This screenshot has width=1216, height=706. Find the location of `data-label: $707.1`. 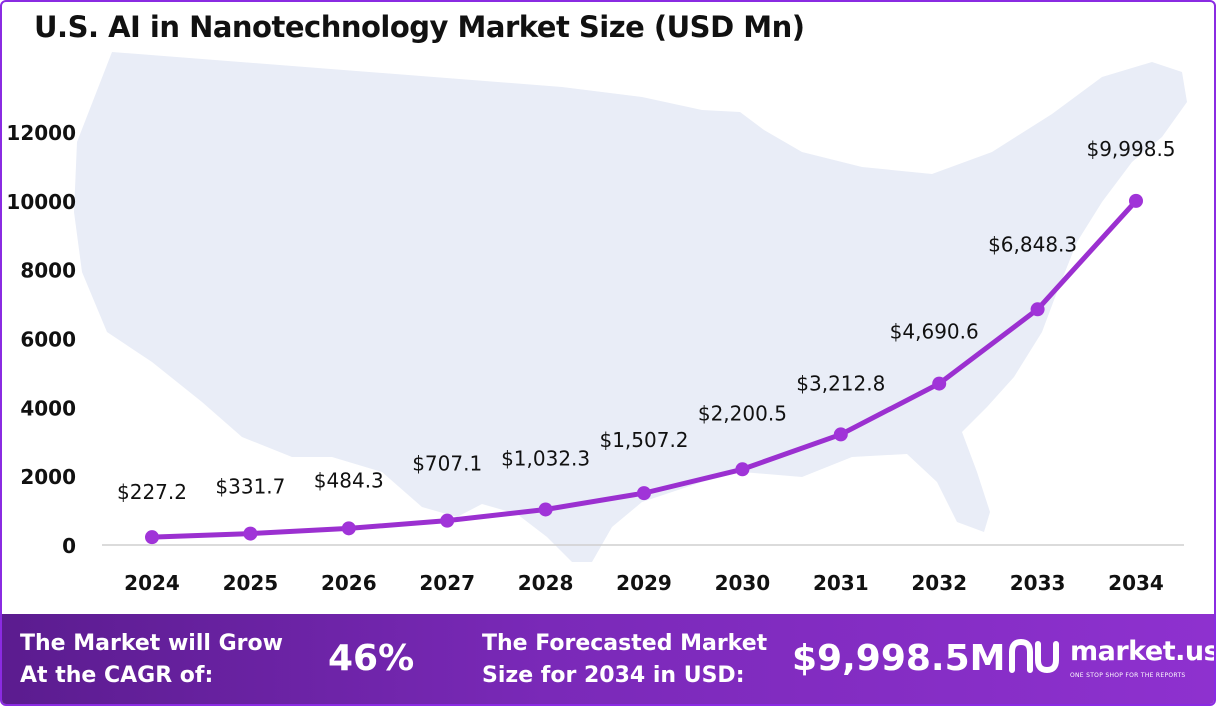

data-label: $707.1 is located at coordinates (447, 464).